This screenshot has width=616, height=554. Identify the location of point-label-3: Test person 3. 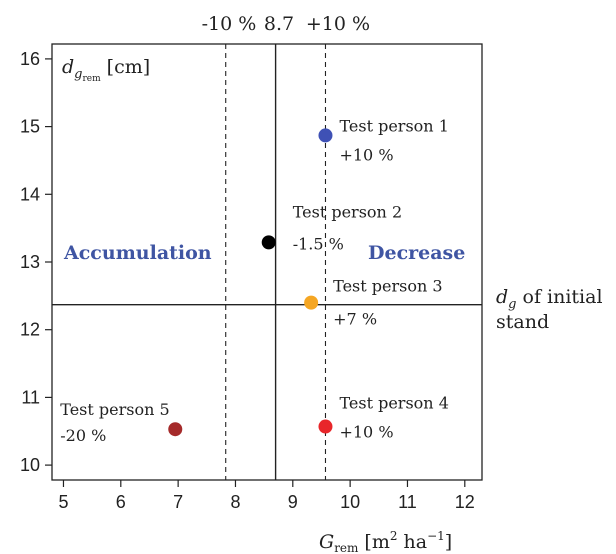
(387, 286).